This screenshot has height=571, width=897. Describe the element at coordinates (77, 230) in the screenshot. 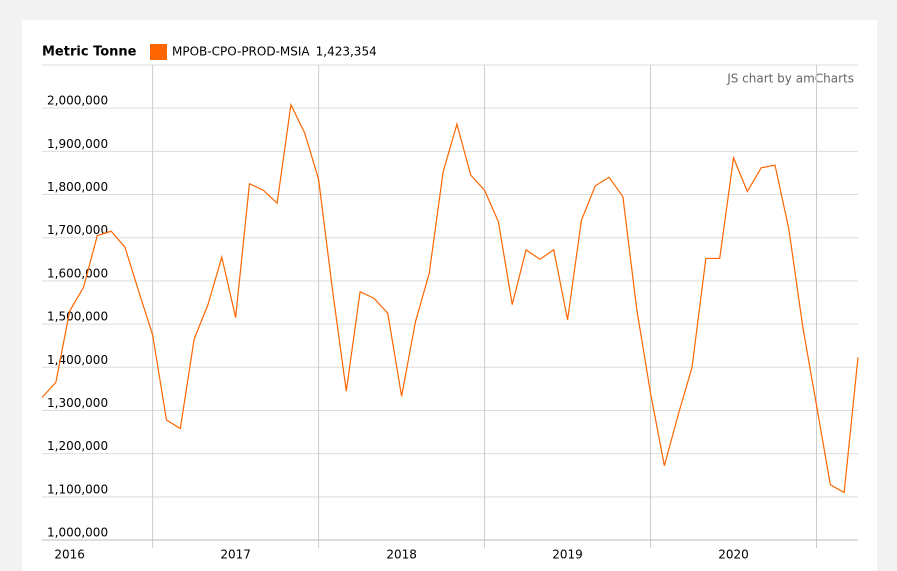

I see `y-tick-label: 1,700,000` at that location.